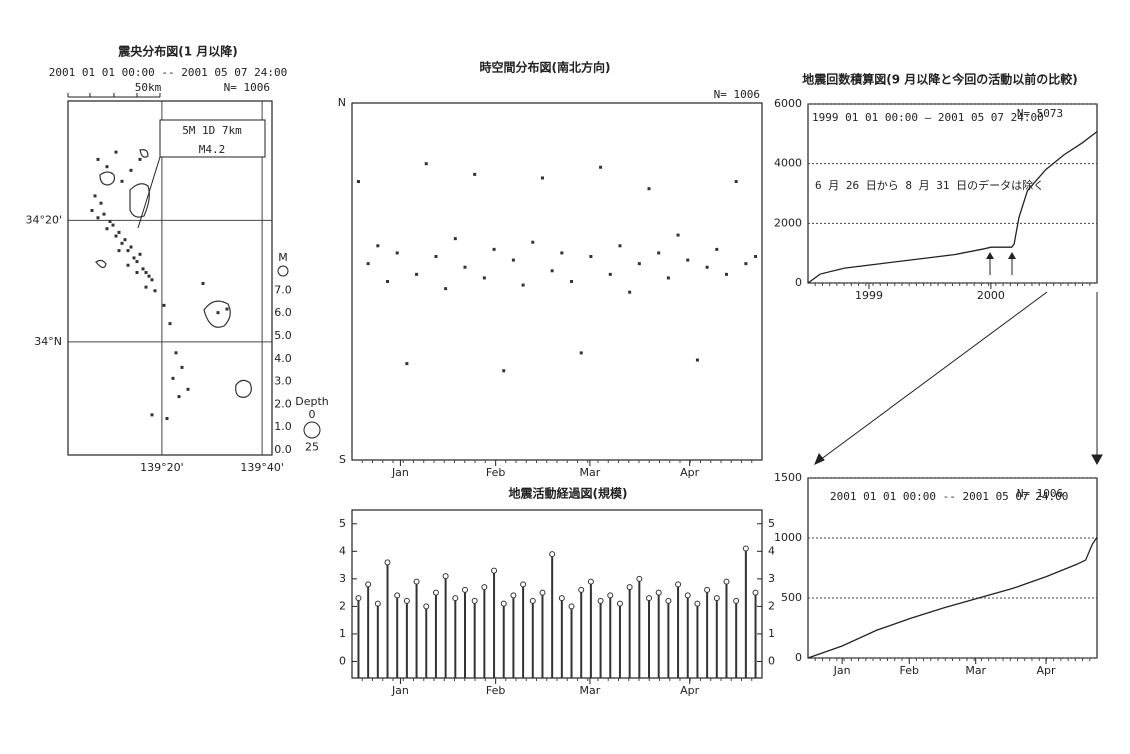  What do you see at coordinates (312, 401) in the screenshot?
I see `depth-legend-title: Depth` at bounding box center [312, 401].